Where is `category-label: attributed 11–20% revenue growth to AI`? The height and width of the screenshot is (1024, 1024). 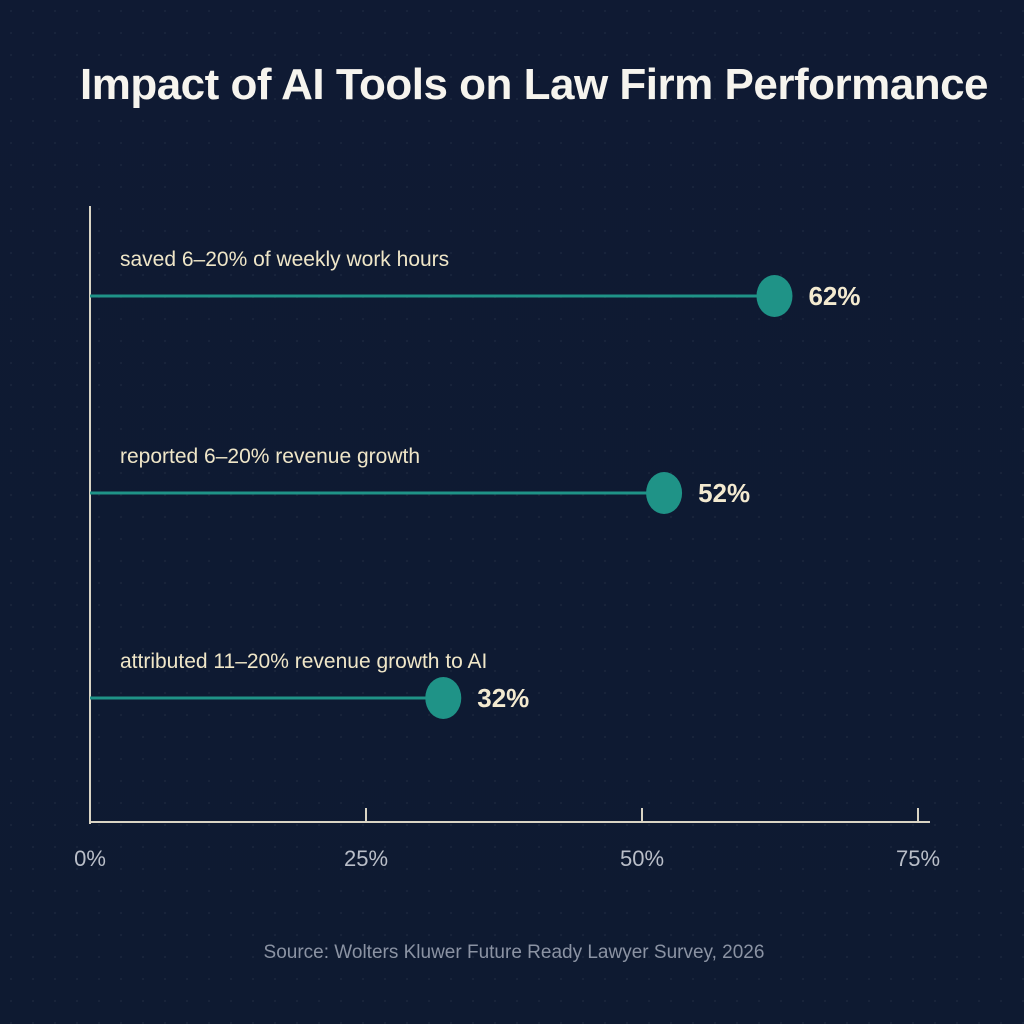 category-label: attributed 11–20% revenue growth to AI is located at coordinates (303, 661).